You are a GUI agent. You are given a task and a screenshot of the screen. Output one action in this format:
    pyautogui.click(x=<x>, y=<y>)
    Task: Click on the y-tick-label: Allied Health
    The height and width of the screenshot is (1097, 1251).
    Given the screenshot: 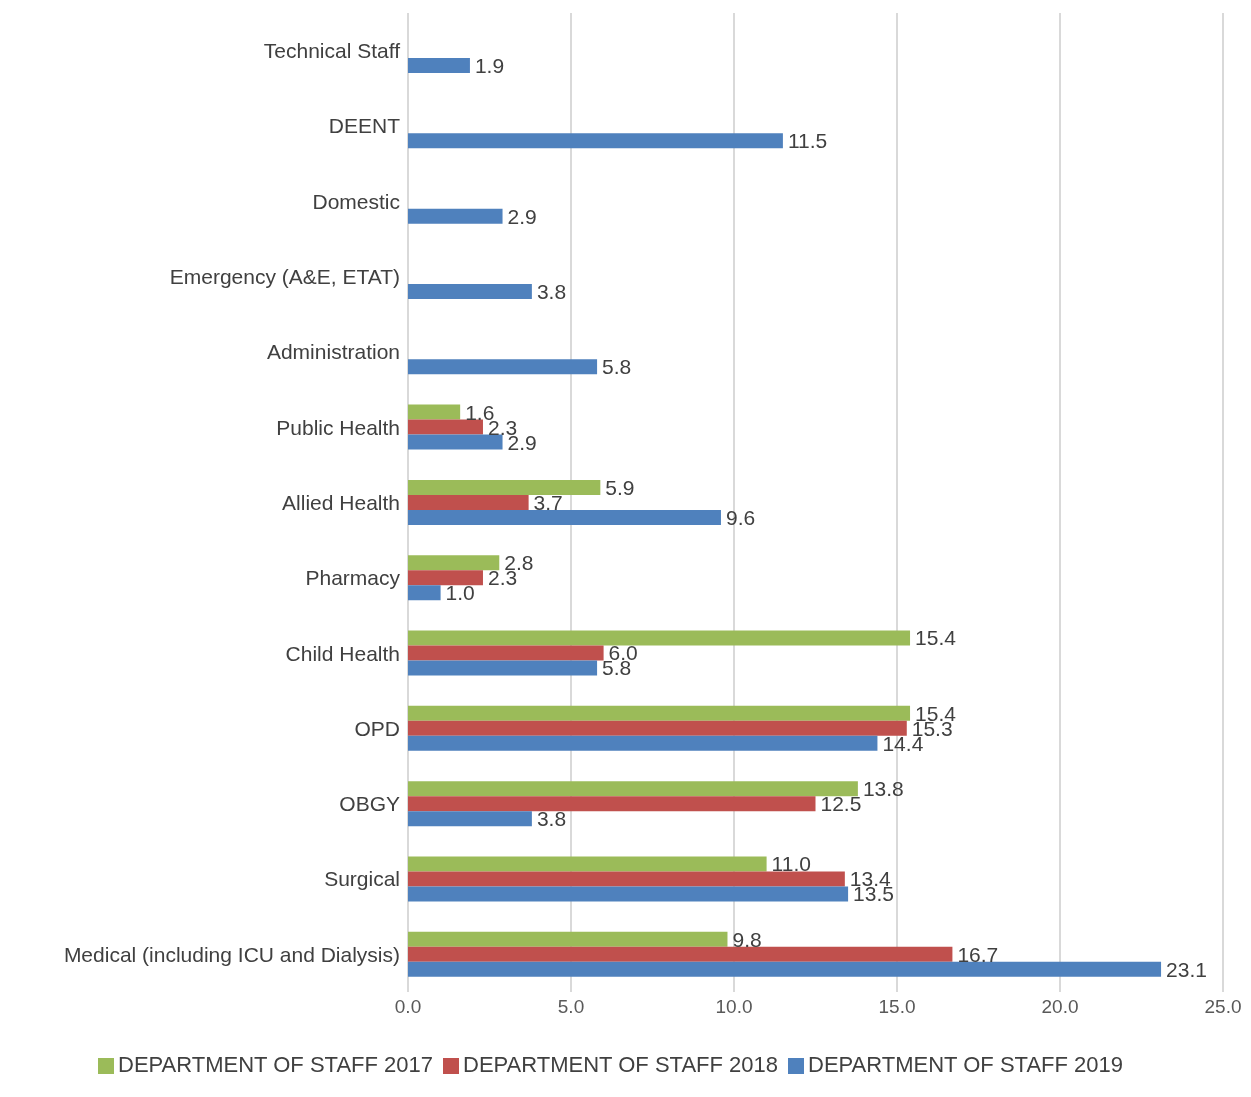 What is the action you would take?
    pyautogui.click(x=341, y=502)
    